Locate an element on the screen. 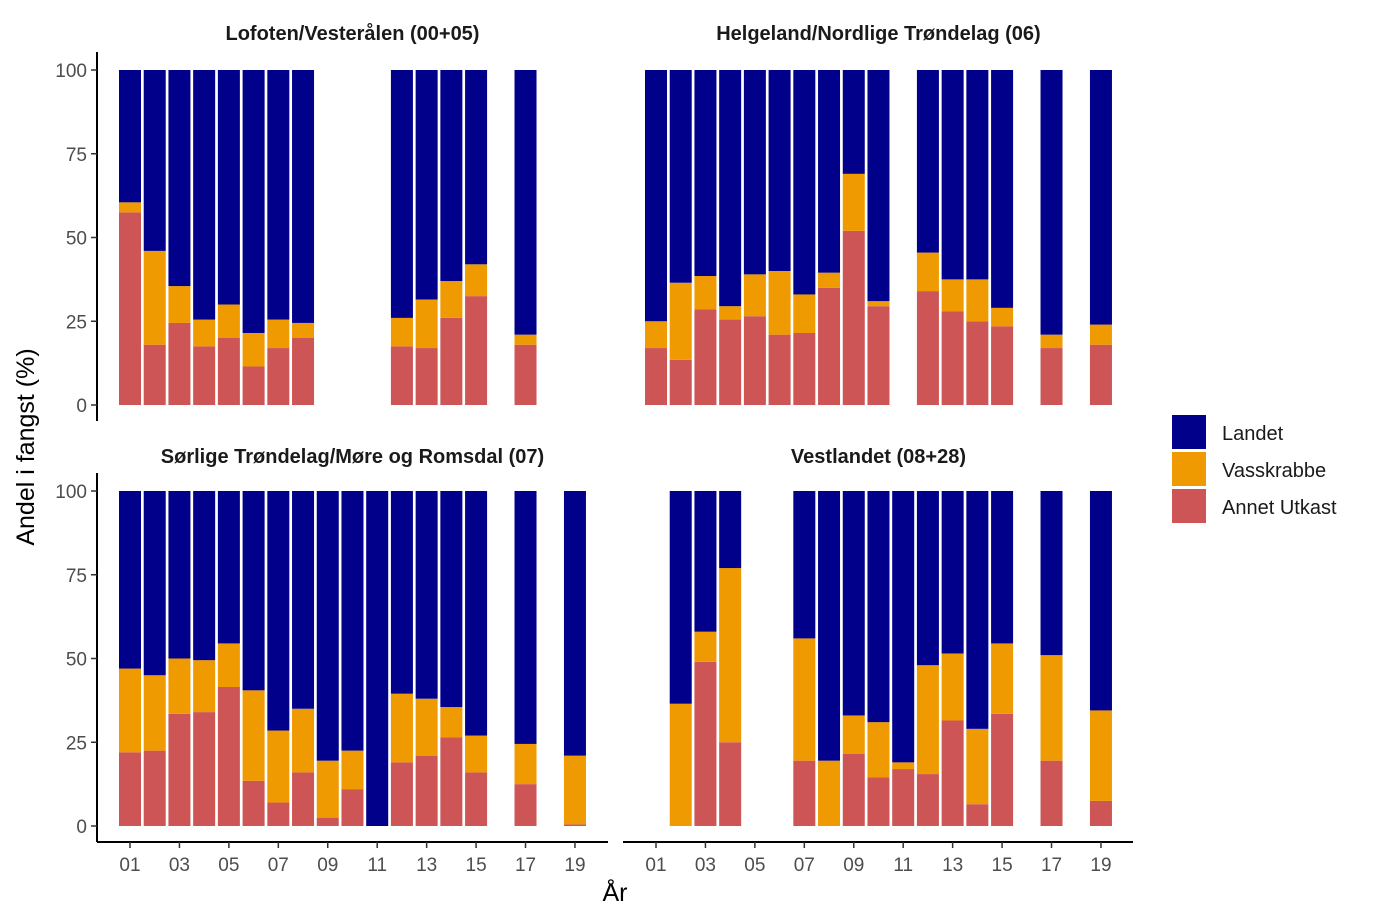 This screenshot has width=1383, height=922. panel-title: Sørlige Trøndelag/Møre og Romsdal (07) is located at coordinates (352, 457).